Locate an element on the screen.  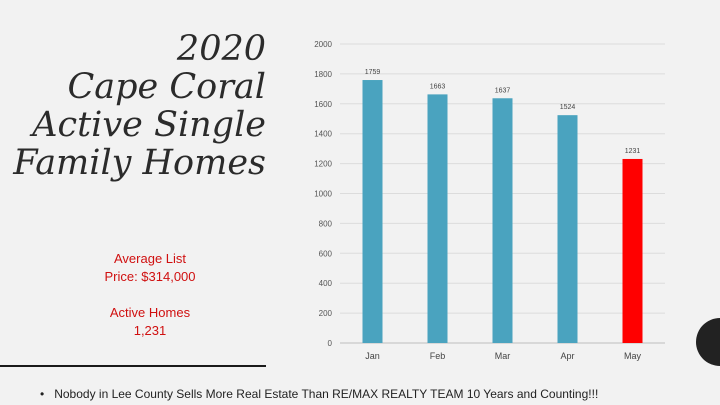
y-tick-label: 600 is located at coordinates (326, 253).